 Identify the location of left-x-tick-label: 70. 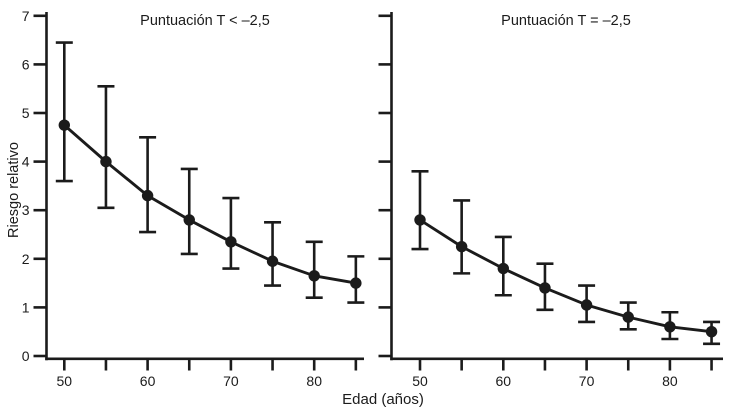
(231, 381).